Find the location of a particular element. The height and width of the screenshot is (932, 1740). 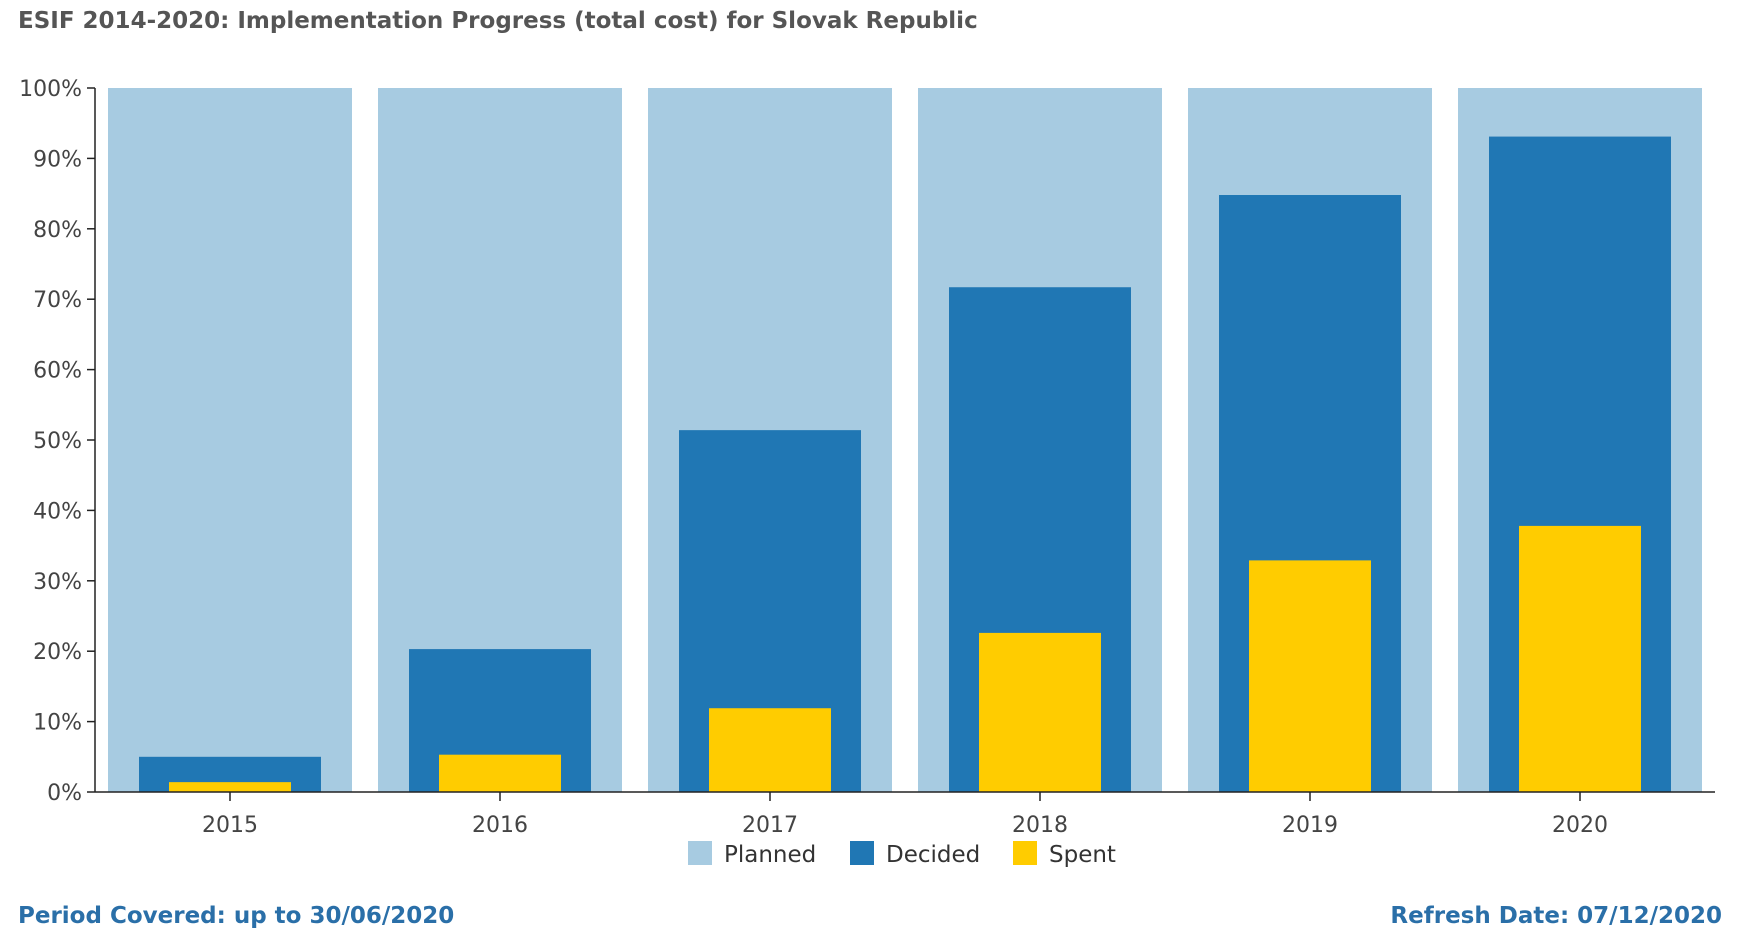

bar-spent-2017 is located at coordinates (770, 750).